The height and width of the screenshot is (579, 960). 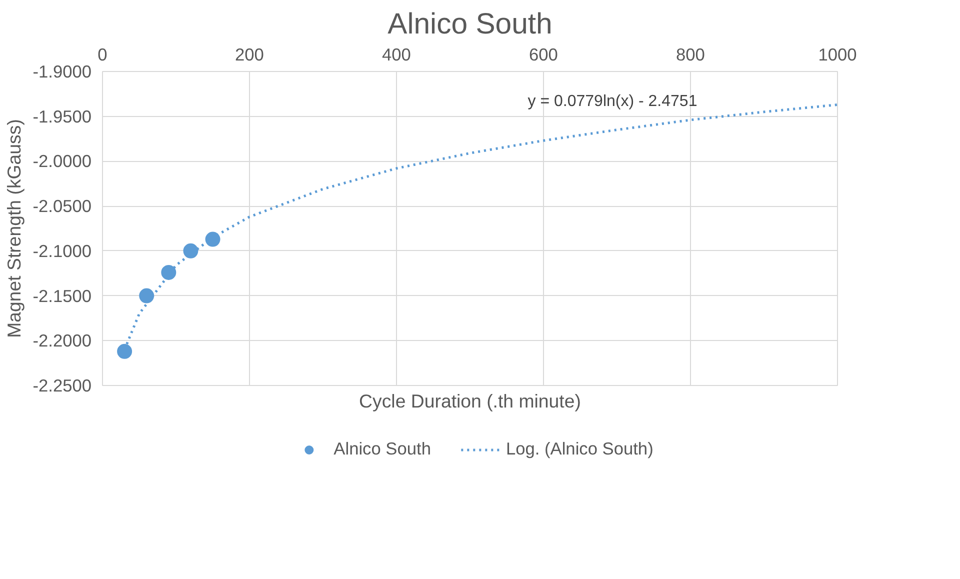 What do you see at coordinates (382, 449) in the screenshot?
I see `legend-label: Alnico South` at bounding box center [382, 449].